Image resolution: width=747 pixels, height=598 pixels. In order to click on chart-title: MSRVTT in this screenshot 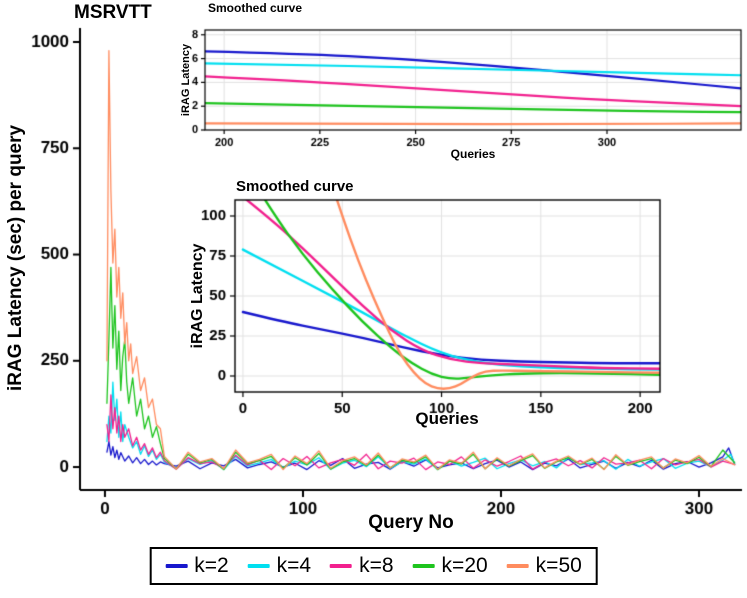, I will do `click(113, 12)`.